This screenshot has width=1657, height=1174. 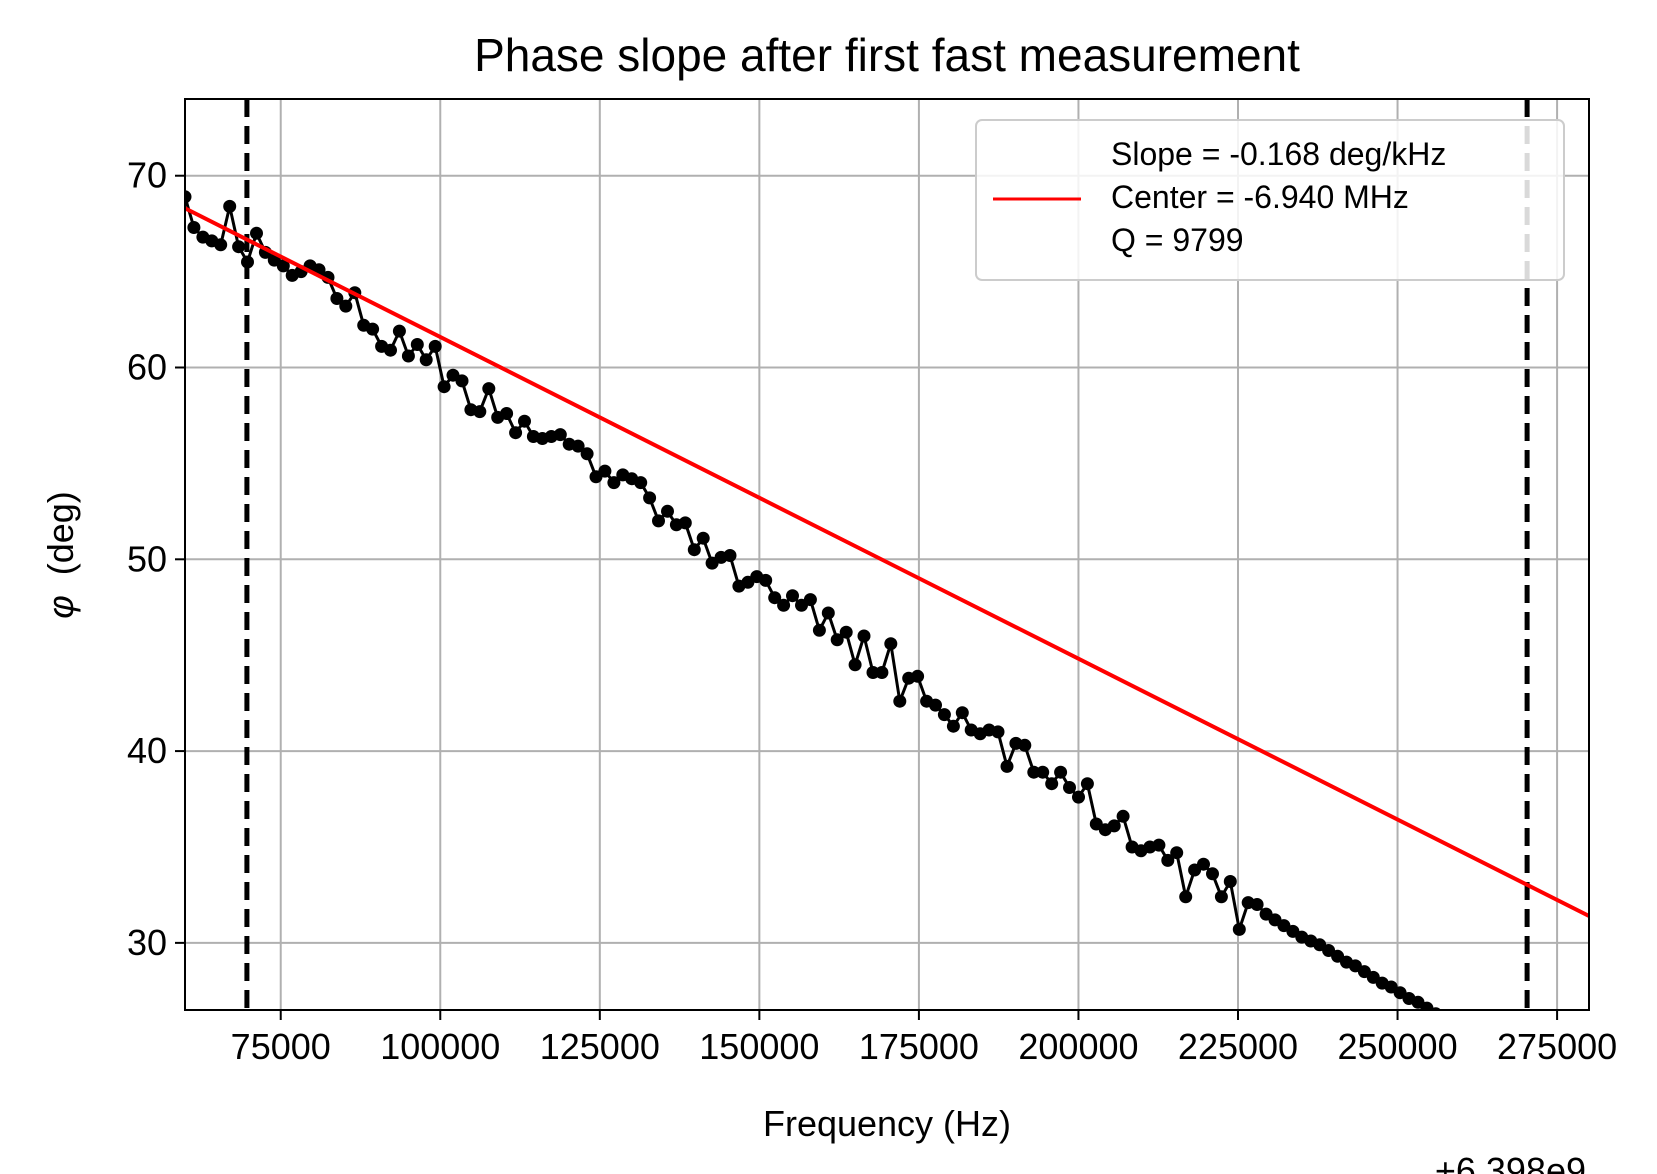 I want to click on legend-center-text: Center = -6.940 MHz, so click(x=1260, y=197).